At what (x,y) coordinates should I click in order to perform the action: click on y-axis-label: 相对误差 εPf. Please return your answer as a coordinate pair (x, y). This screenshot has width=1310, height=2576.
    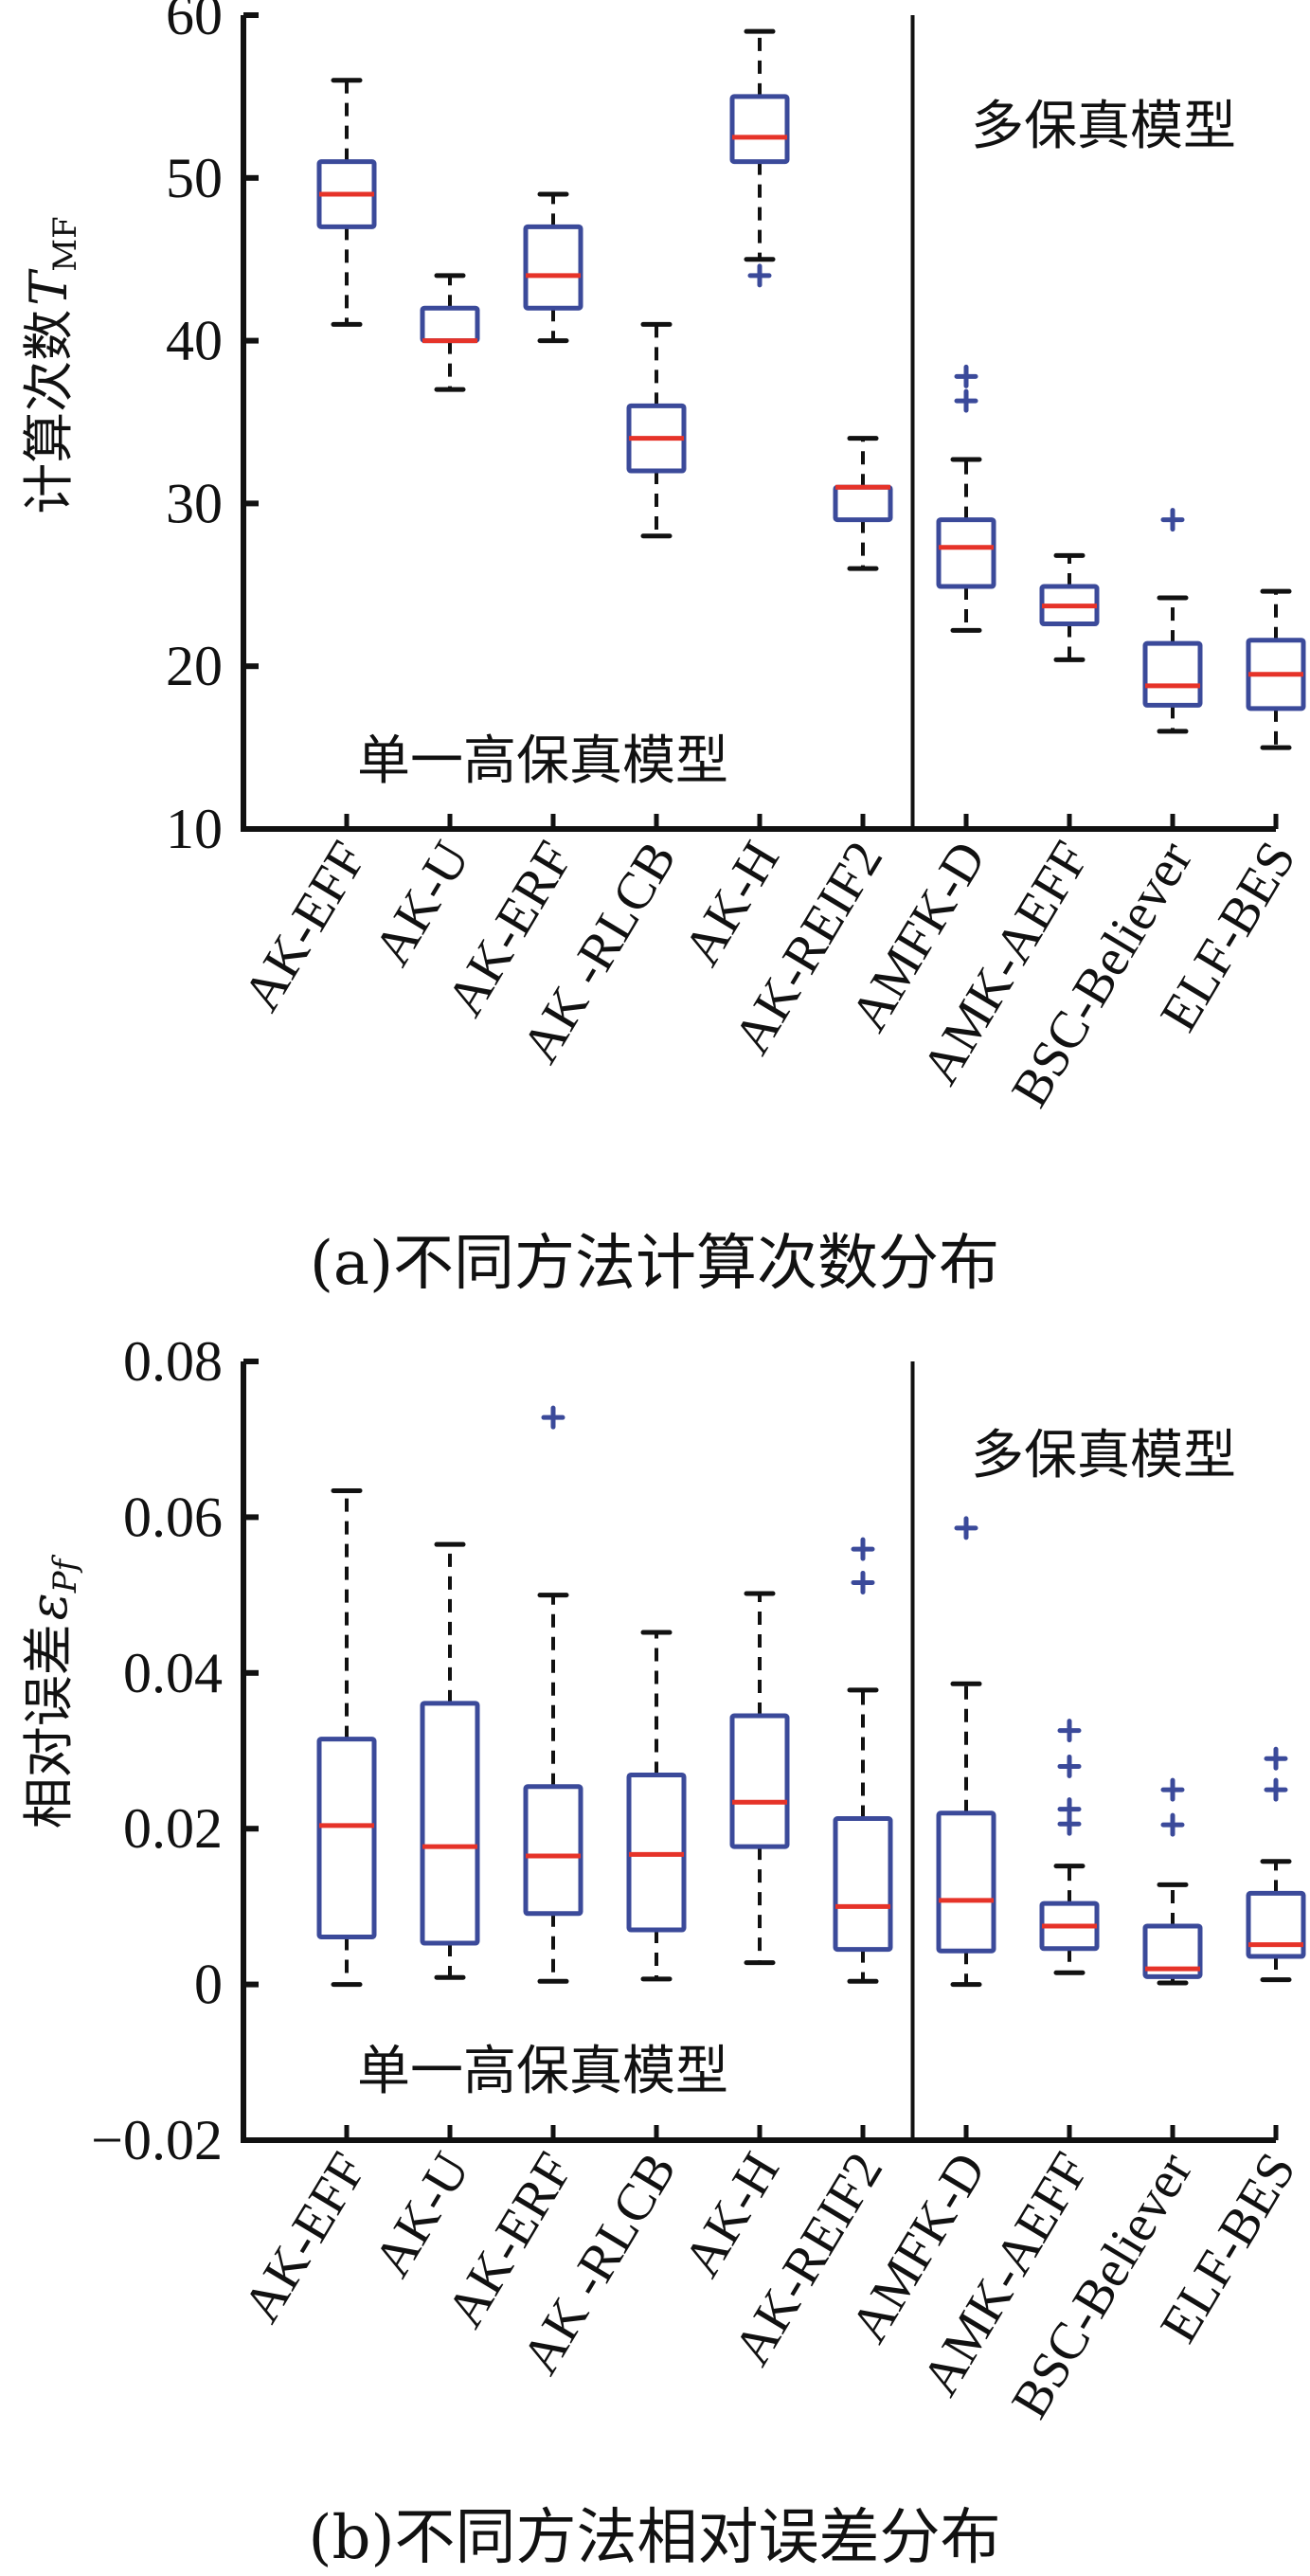
    Looking at the image, I should click on (51, 1691).